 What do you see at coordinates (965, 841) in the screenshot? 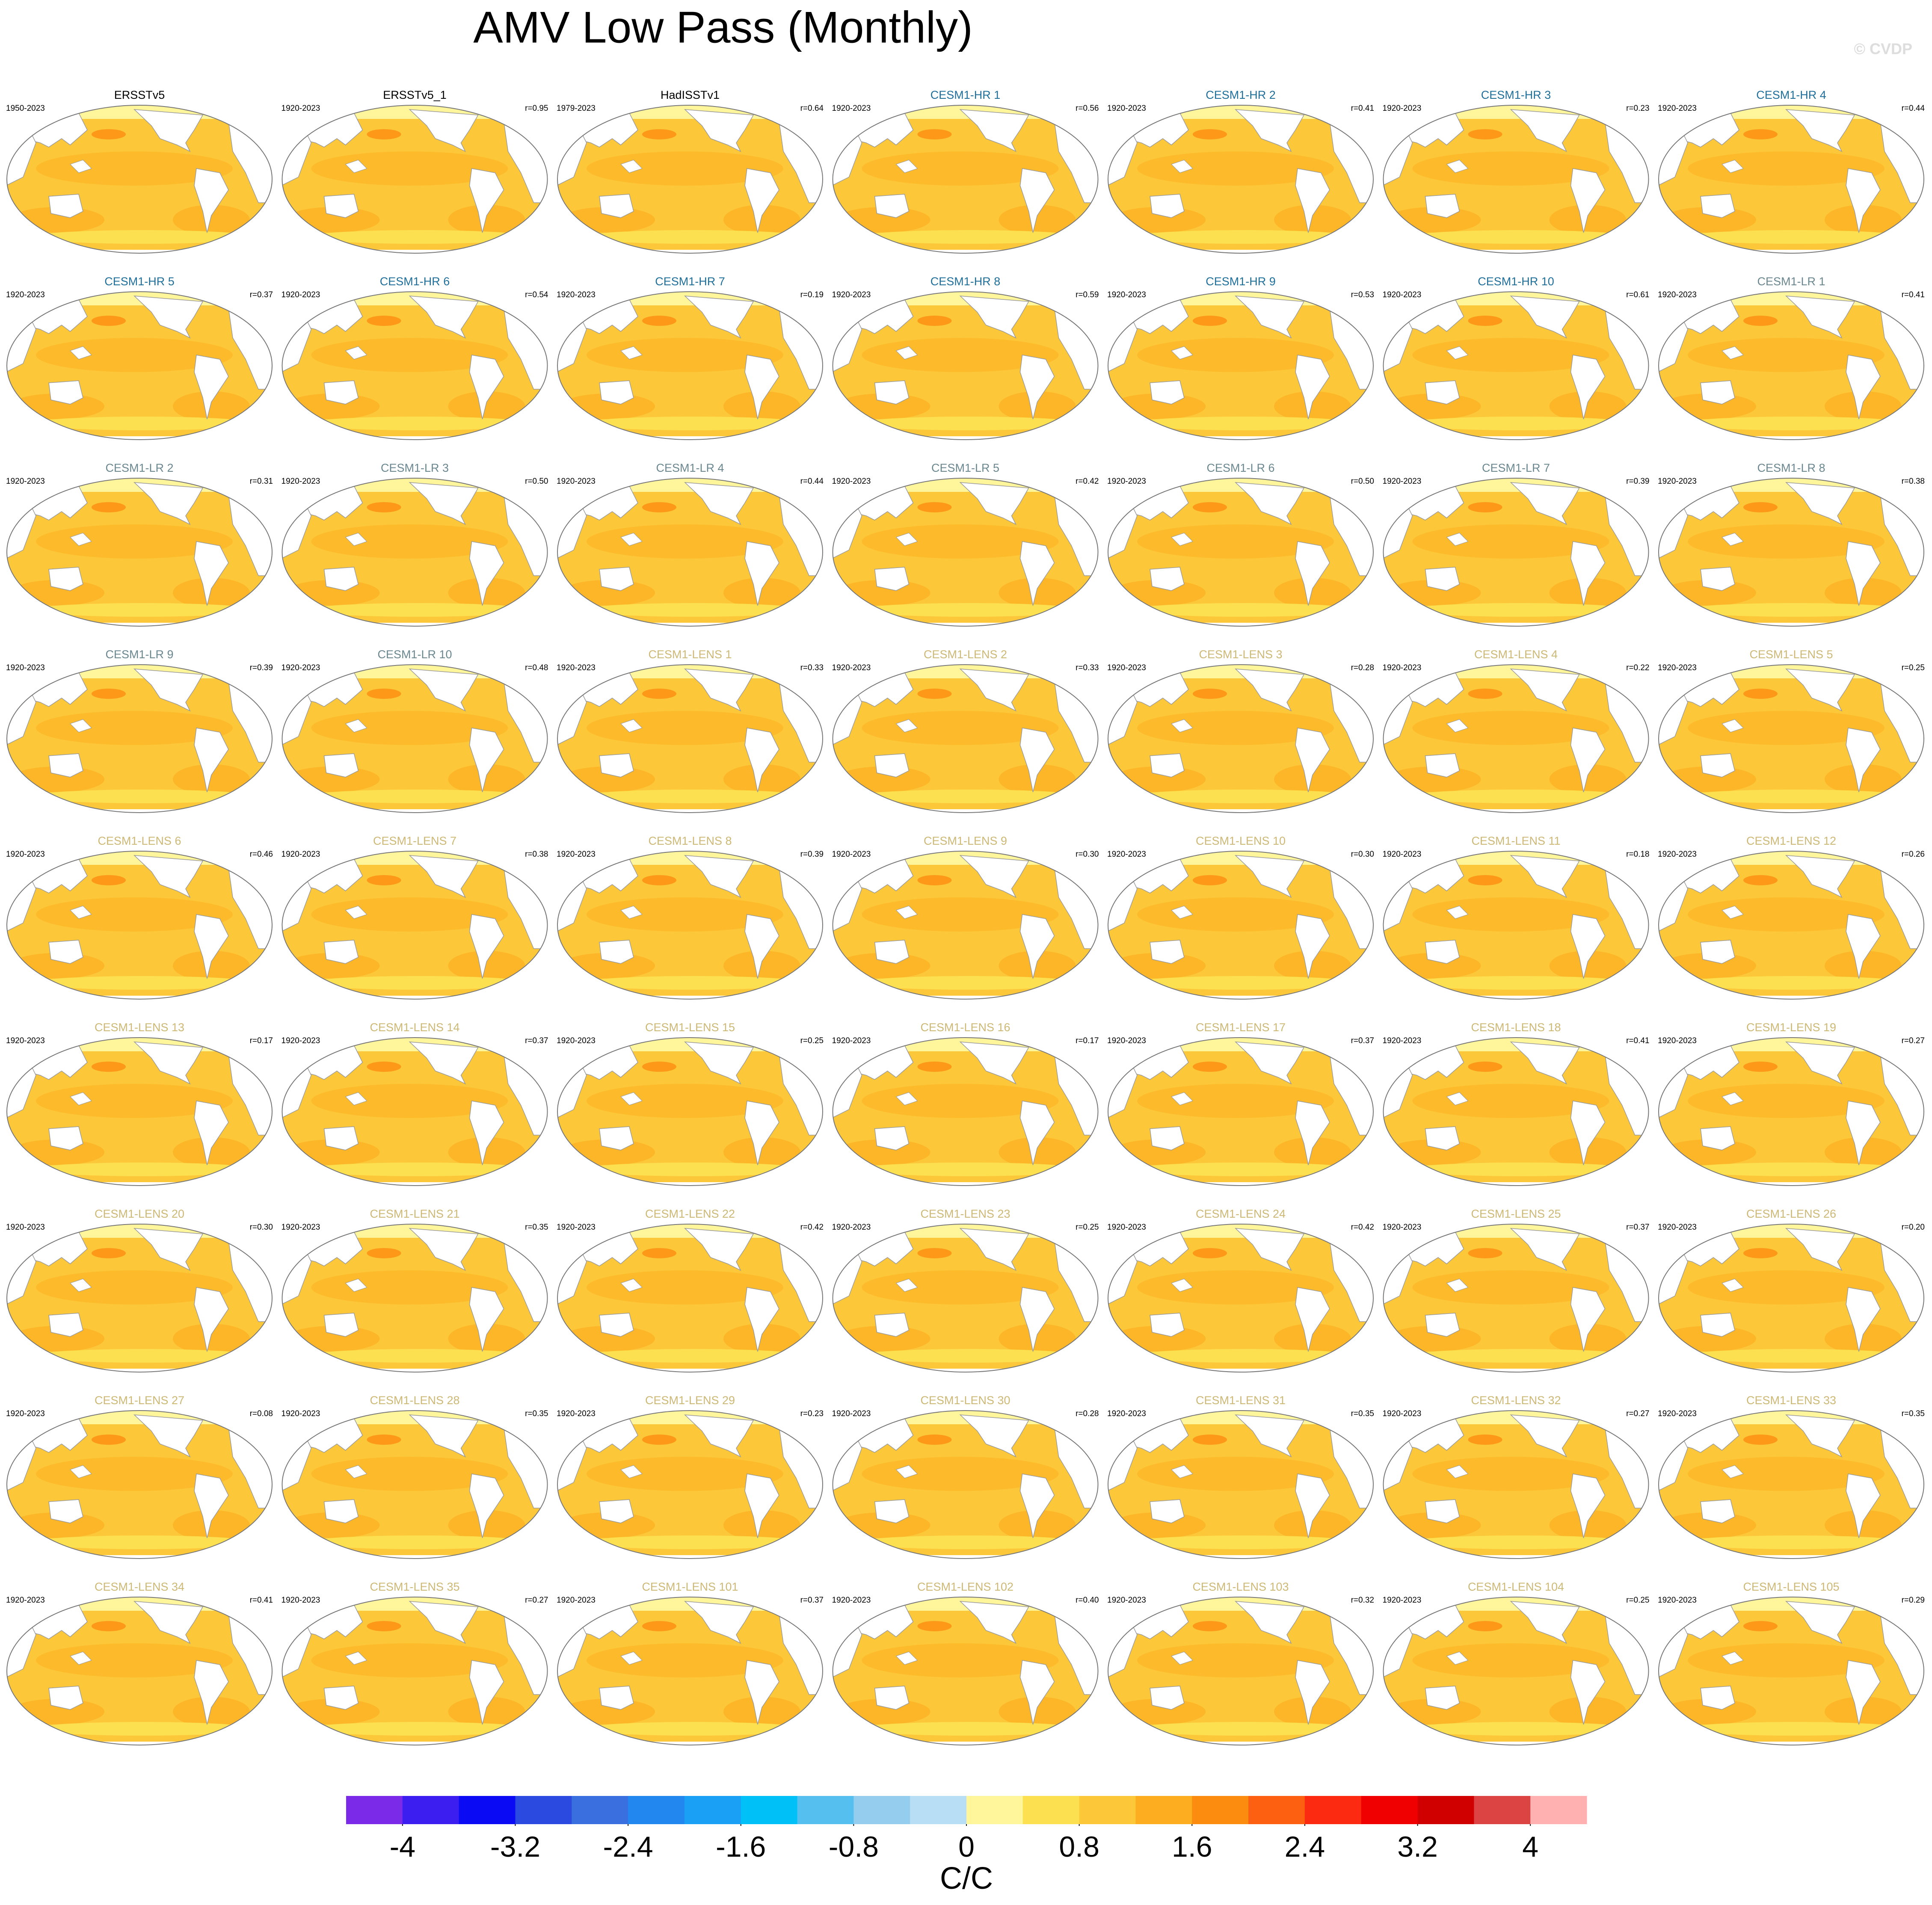
I see `panel-title: CESM1-LENS 9` at bounding box center [965, 841].